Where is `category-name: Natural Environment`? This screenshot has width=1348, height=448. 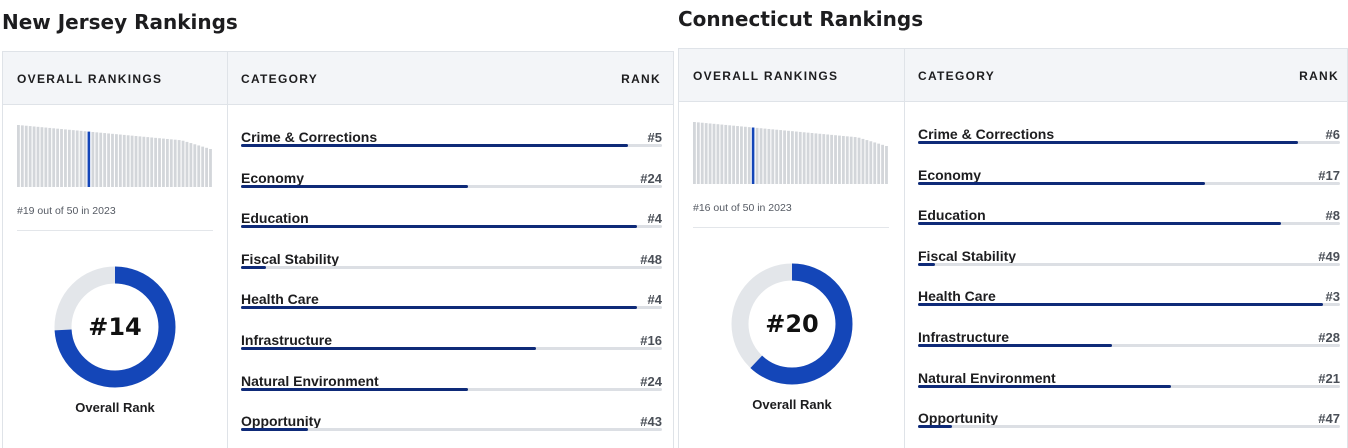 category-name: Natural Environment is located at coordinates (987, 377).